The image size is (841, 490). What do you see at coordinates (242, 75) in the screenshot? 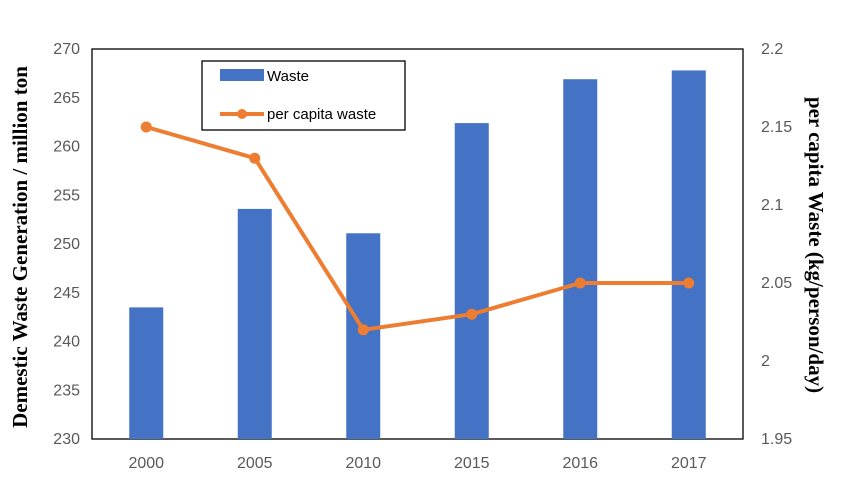
I see `legend-waste-swatch` at bounding box center [242, 75].